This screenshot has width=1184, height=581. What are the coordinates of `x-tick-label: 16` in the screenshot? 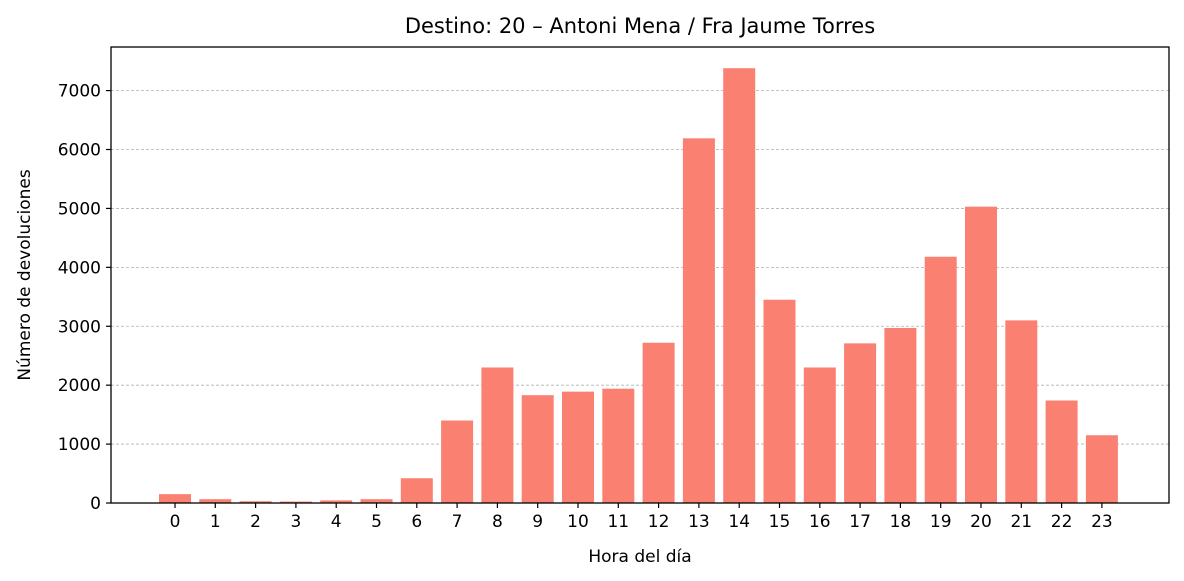 It's located at (820, 522).